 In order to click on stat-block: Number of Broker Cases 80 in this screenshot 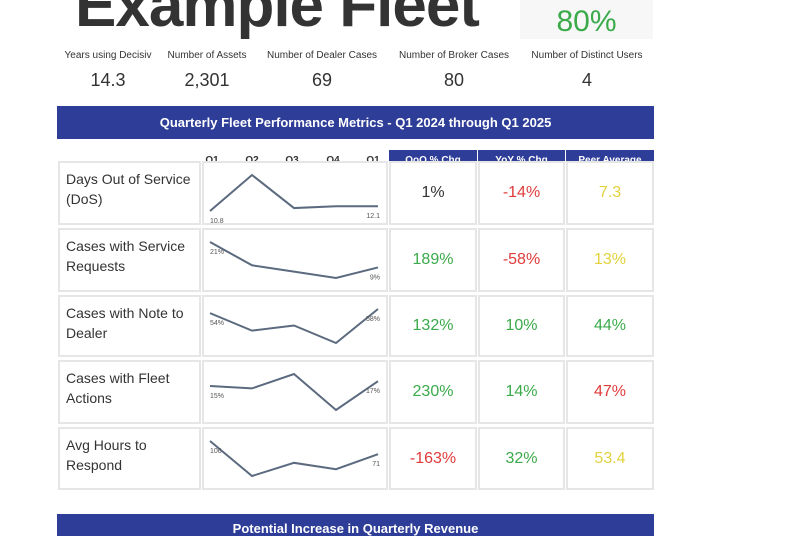, I will do `click(454, 70)`.